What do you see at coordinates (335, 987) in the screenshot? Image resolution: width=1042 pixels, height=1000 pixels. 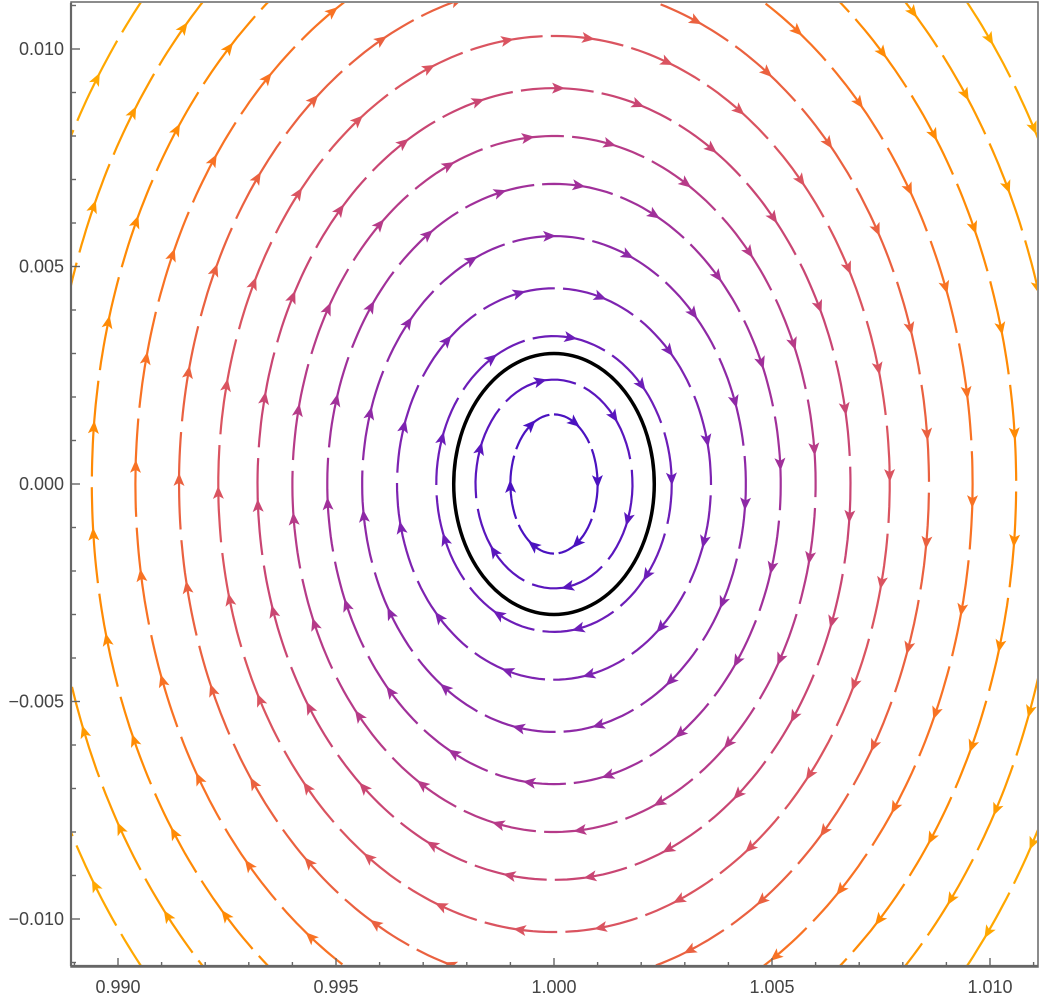 I see `x-tick-label: 0.995` at bounding box center [335, 987].